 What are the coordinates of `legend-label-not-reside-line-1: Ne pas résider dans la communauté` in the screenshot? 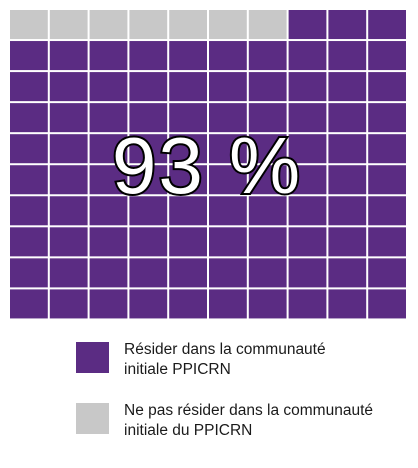 It's located at (248, 410).